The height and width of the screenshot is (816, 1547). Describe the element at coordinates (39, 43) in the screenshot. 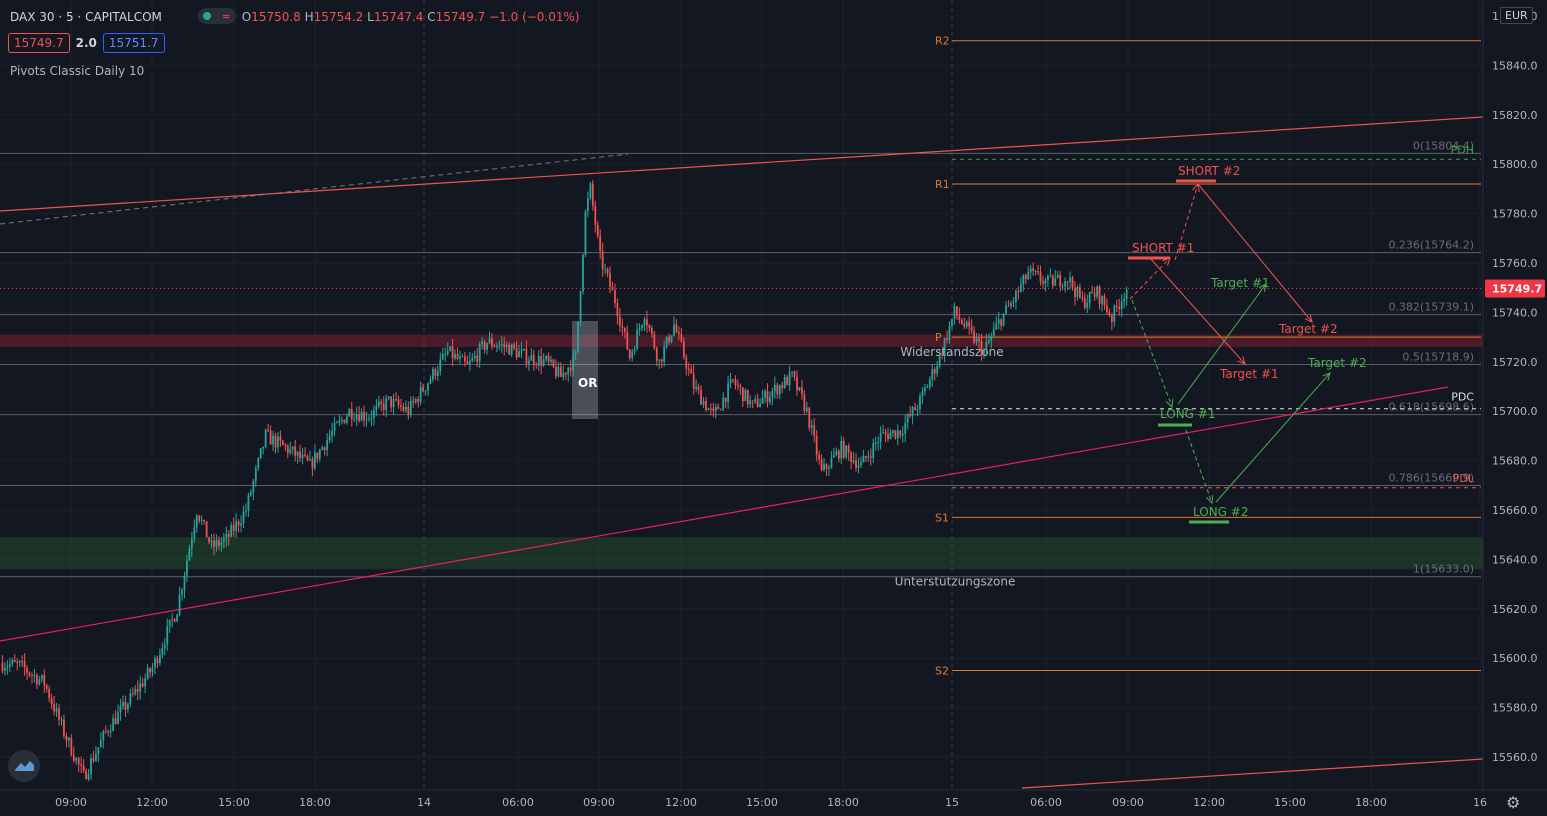

I see `sell-button: 15749.7` at that location.